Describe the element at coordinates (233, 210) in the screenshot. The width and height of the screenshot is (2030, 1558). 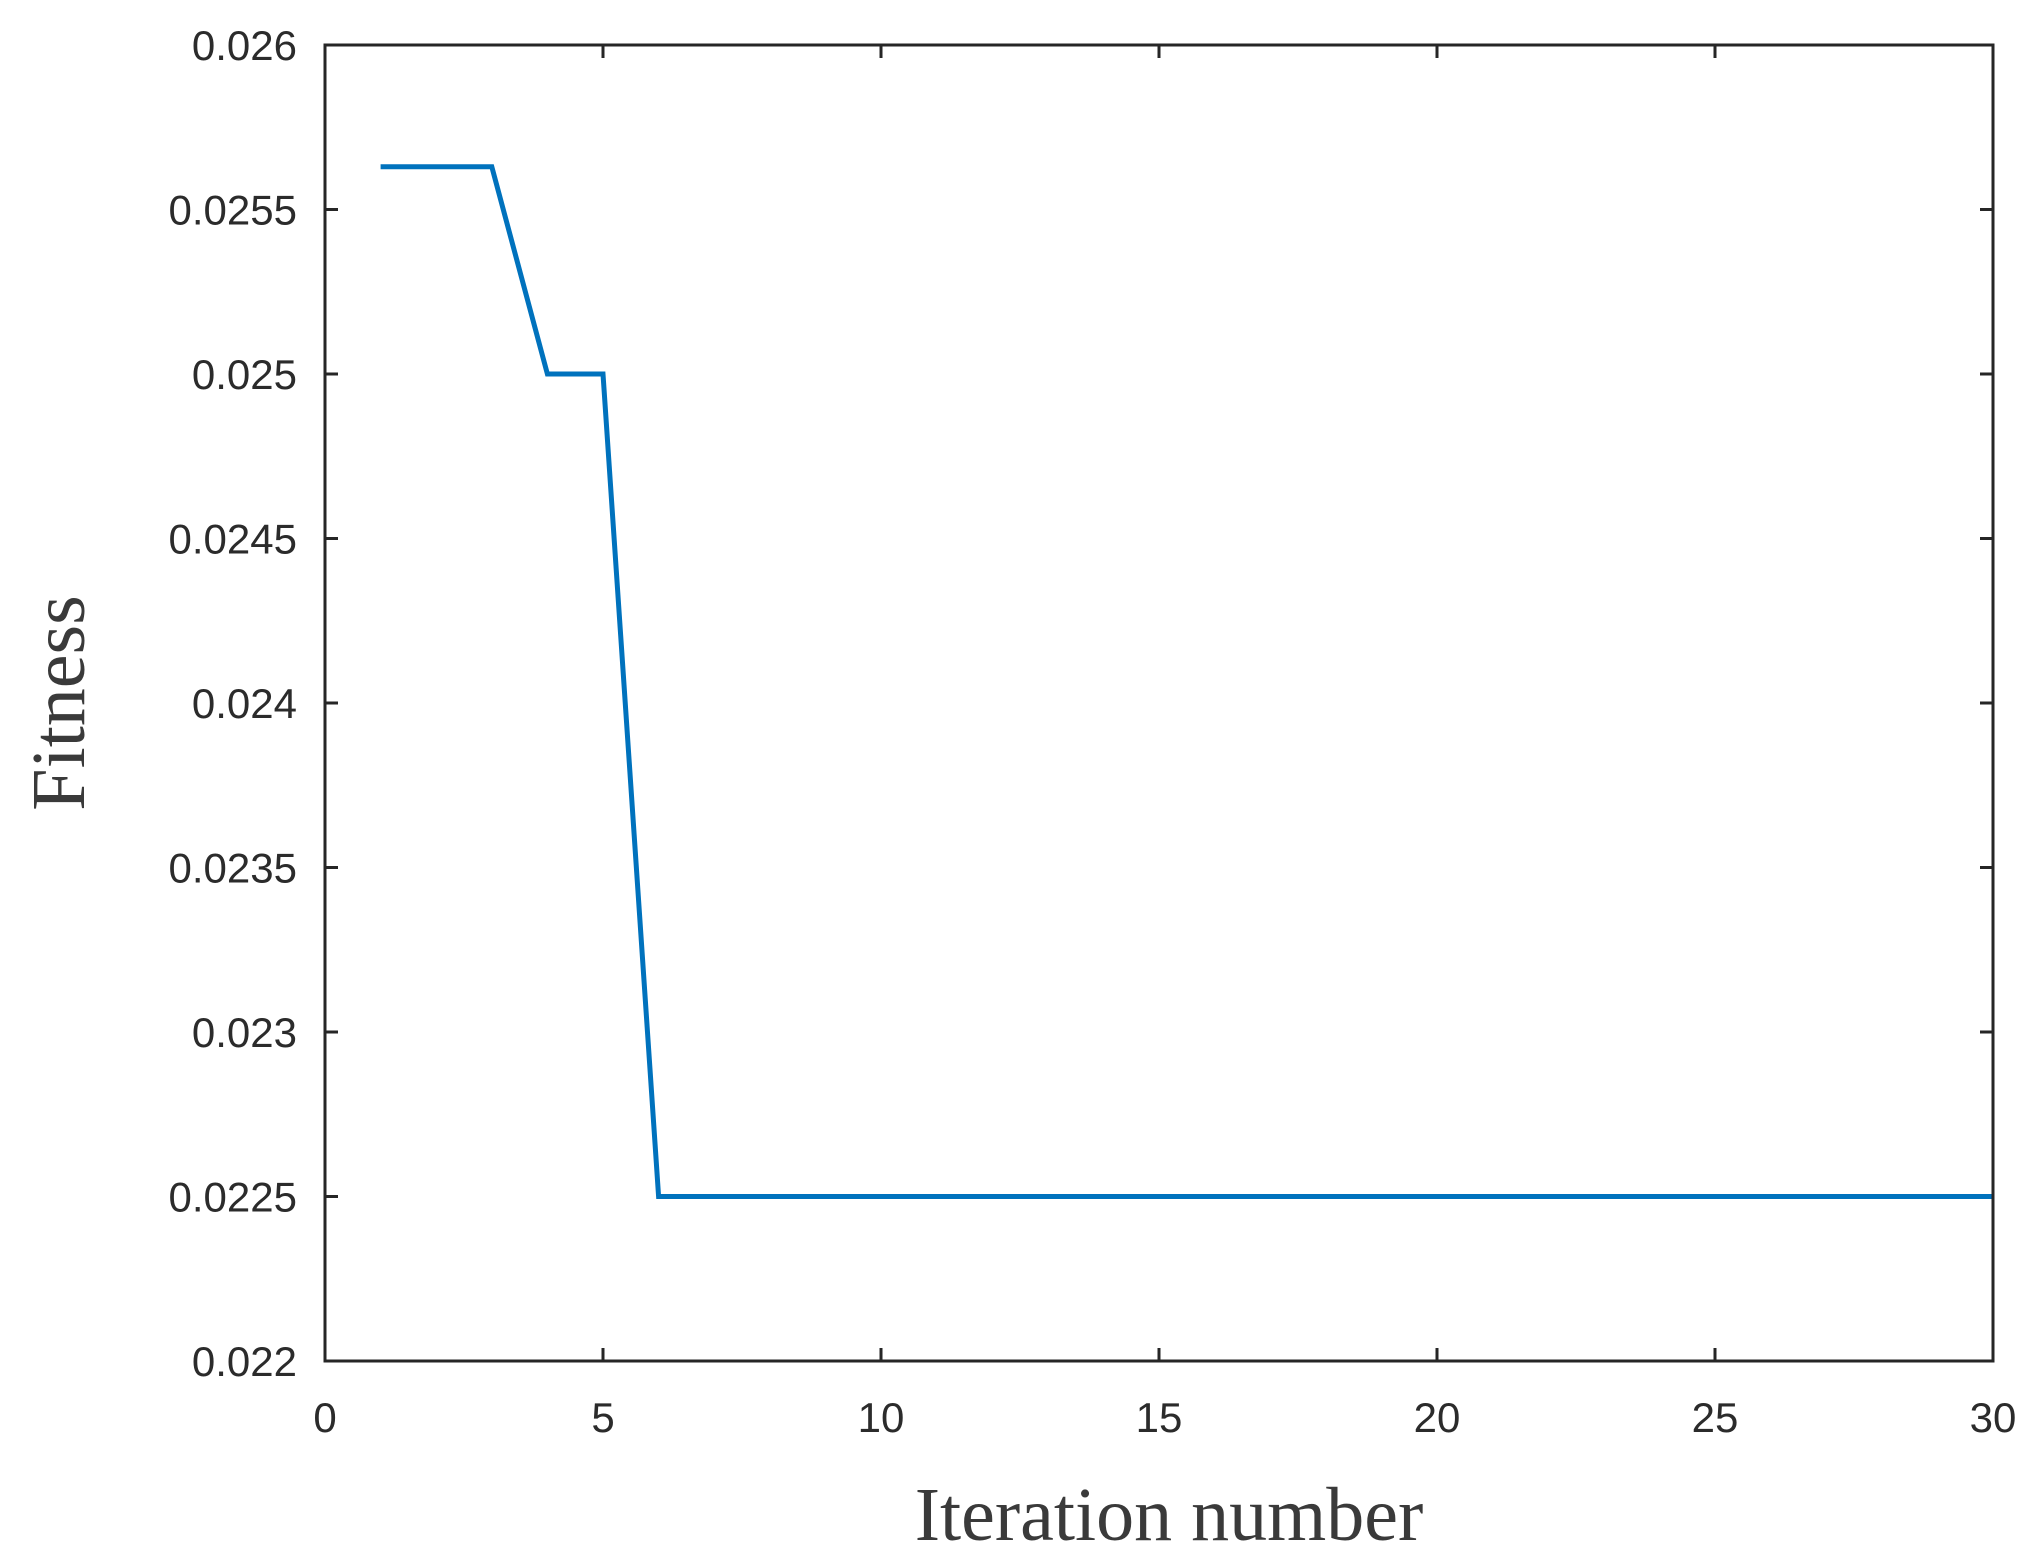
I see `y-tick-label: 0.0255` at that location.